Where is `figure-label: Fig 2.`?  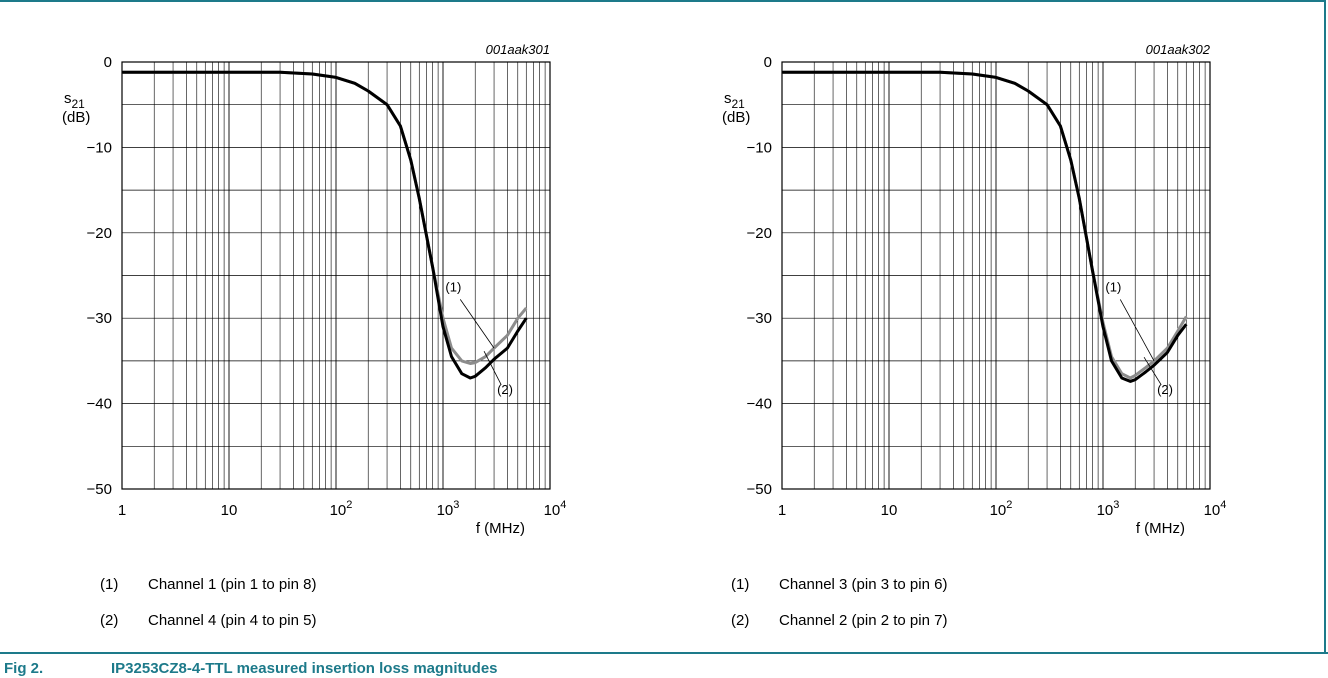
figure-label: Fig 2. is located at coordinates (24, 668).